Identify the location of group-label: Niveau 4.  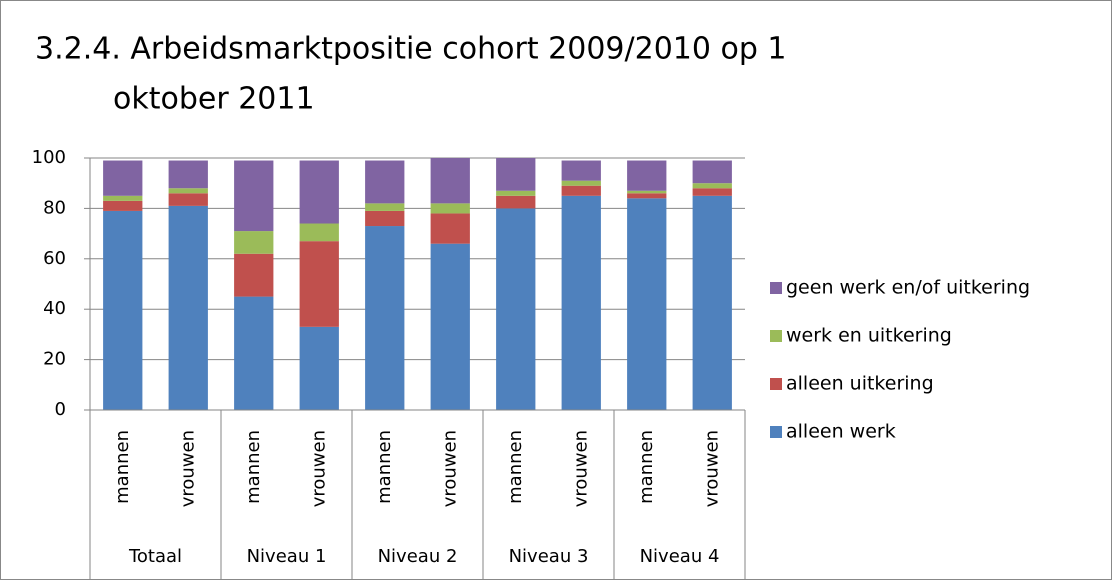
(680, 556).